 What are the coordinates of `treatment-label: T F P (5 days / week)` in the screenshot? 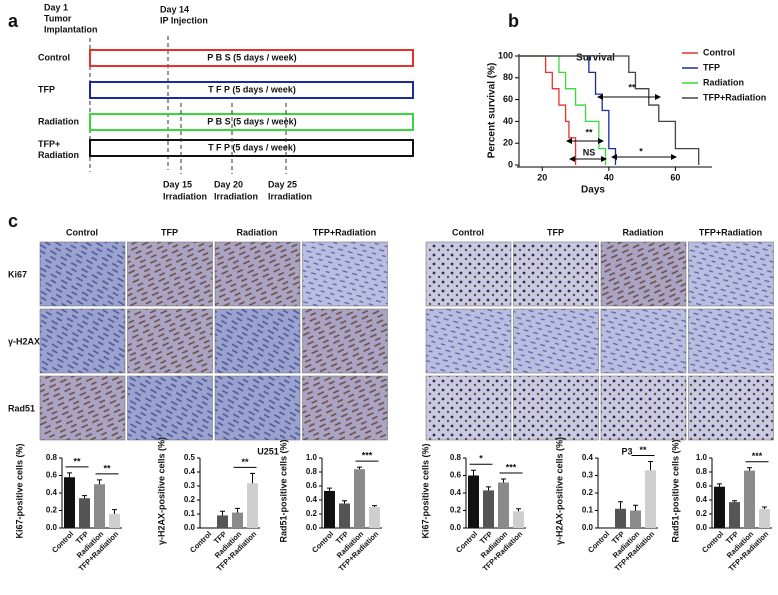 It's located at (252, 147).